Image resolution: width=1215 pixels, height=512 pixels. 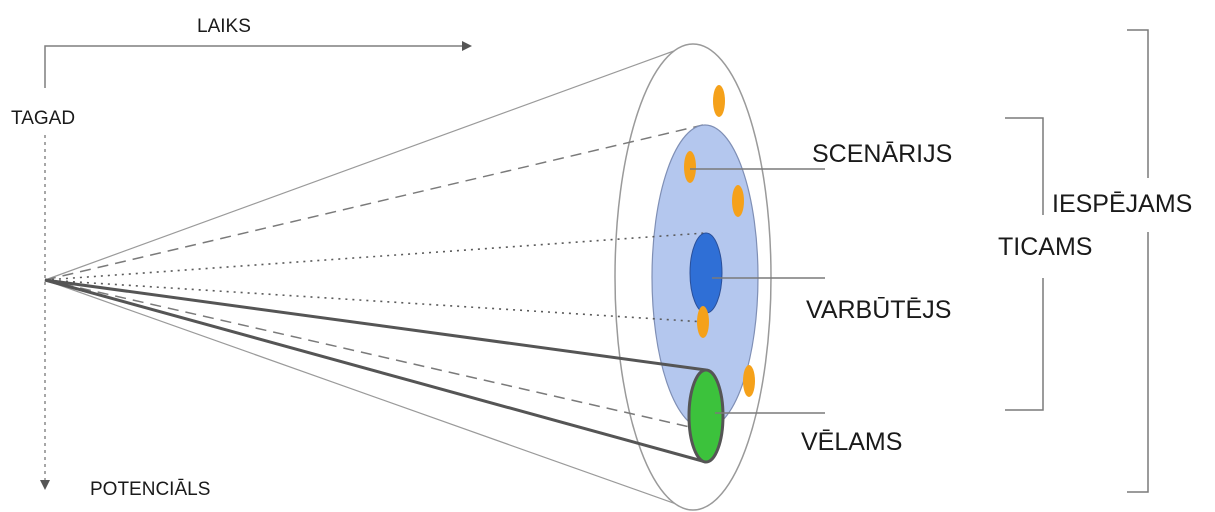 I want to click on time-axis, so click(x=258, y=64).